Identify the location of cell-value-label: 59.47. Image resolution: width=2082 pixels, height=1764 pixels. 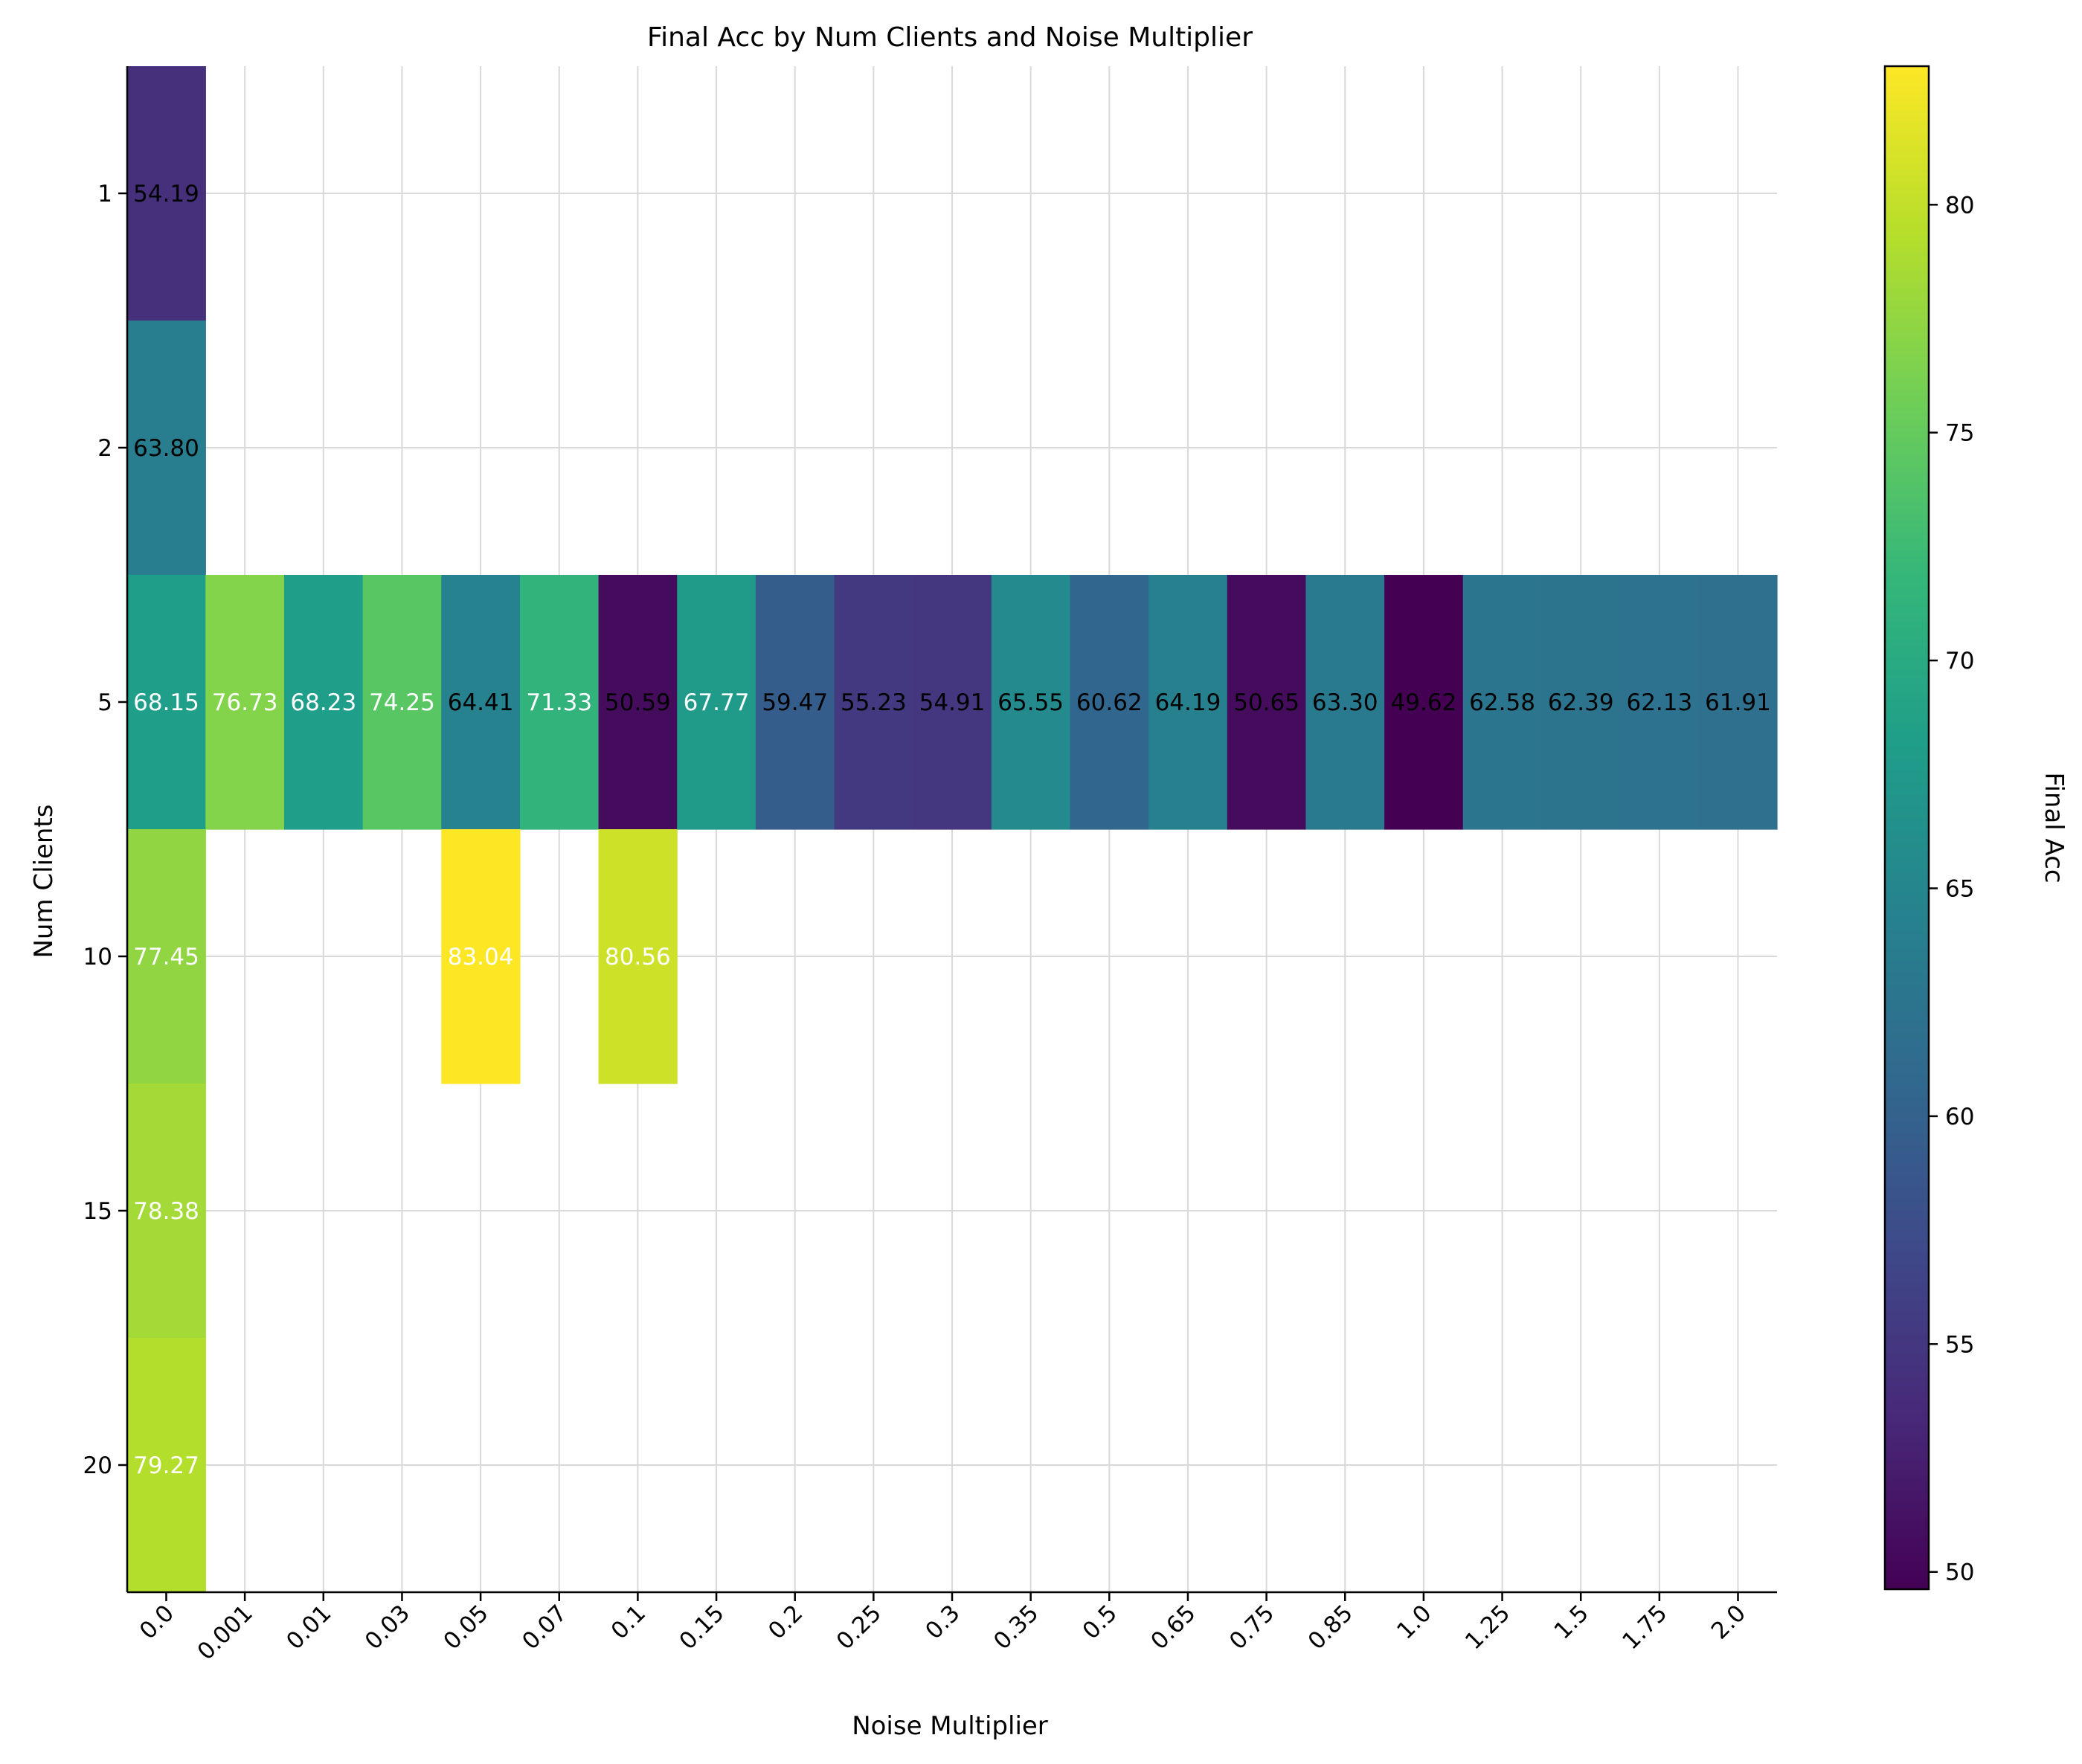
(795, 702).